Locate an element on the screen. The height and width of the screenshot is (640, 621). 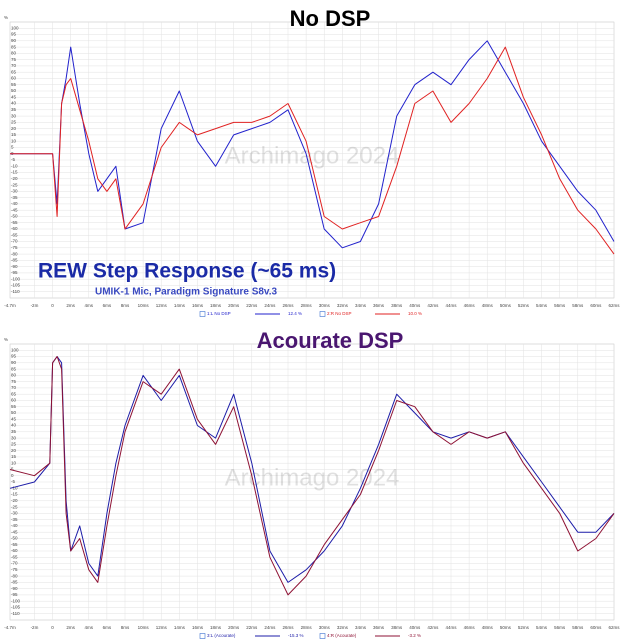
y-tick-label: -40 is located at coordinates (14, 525).